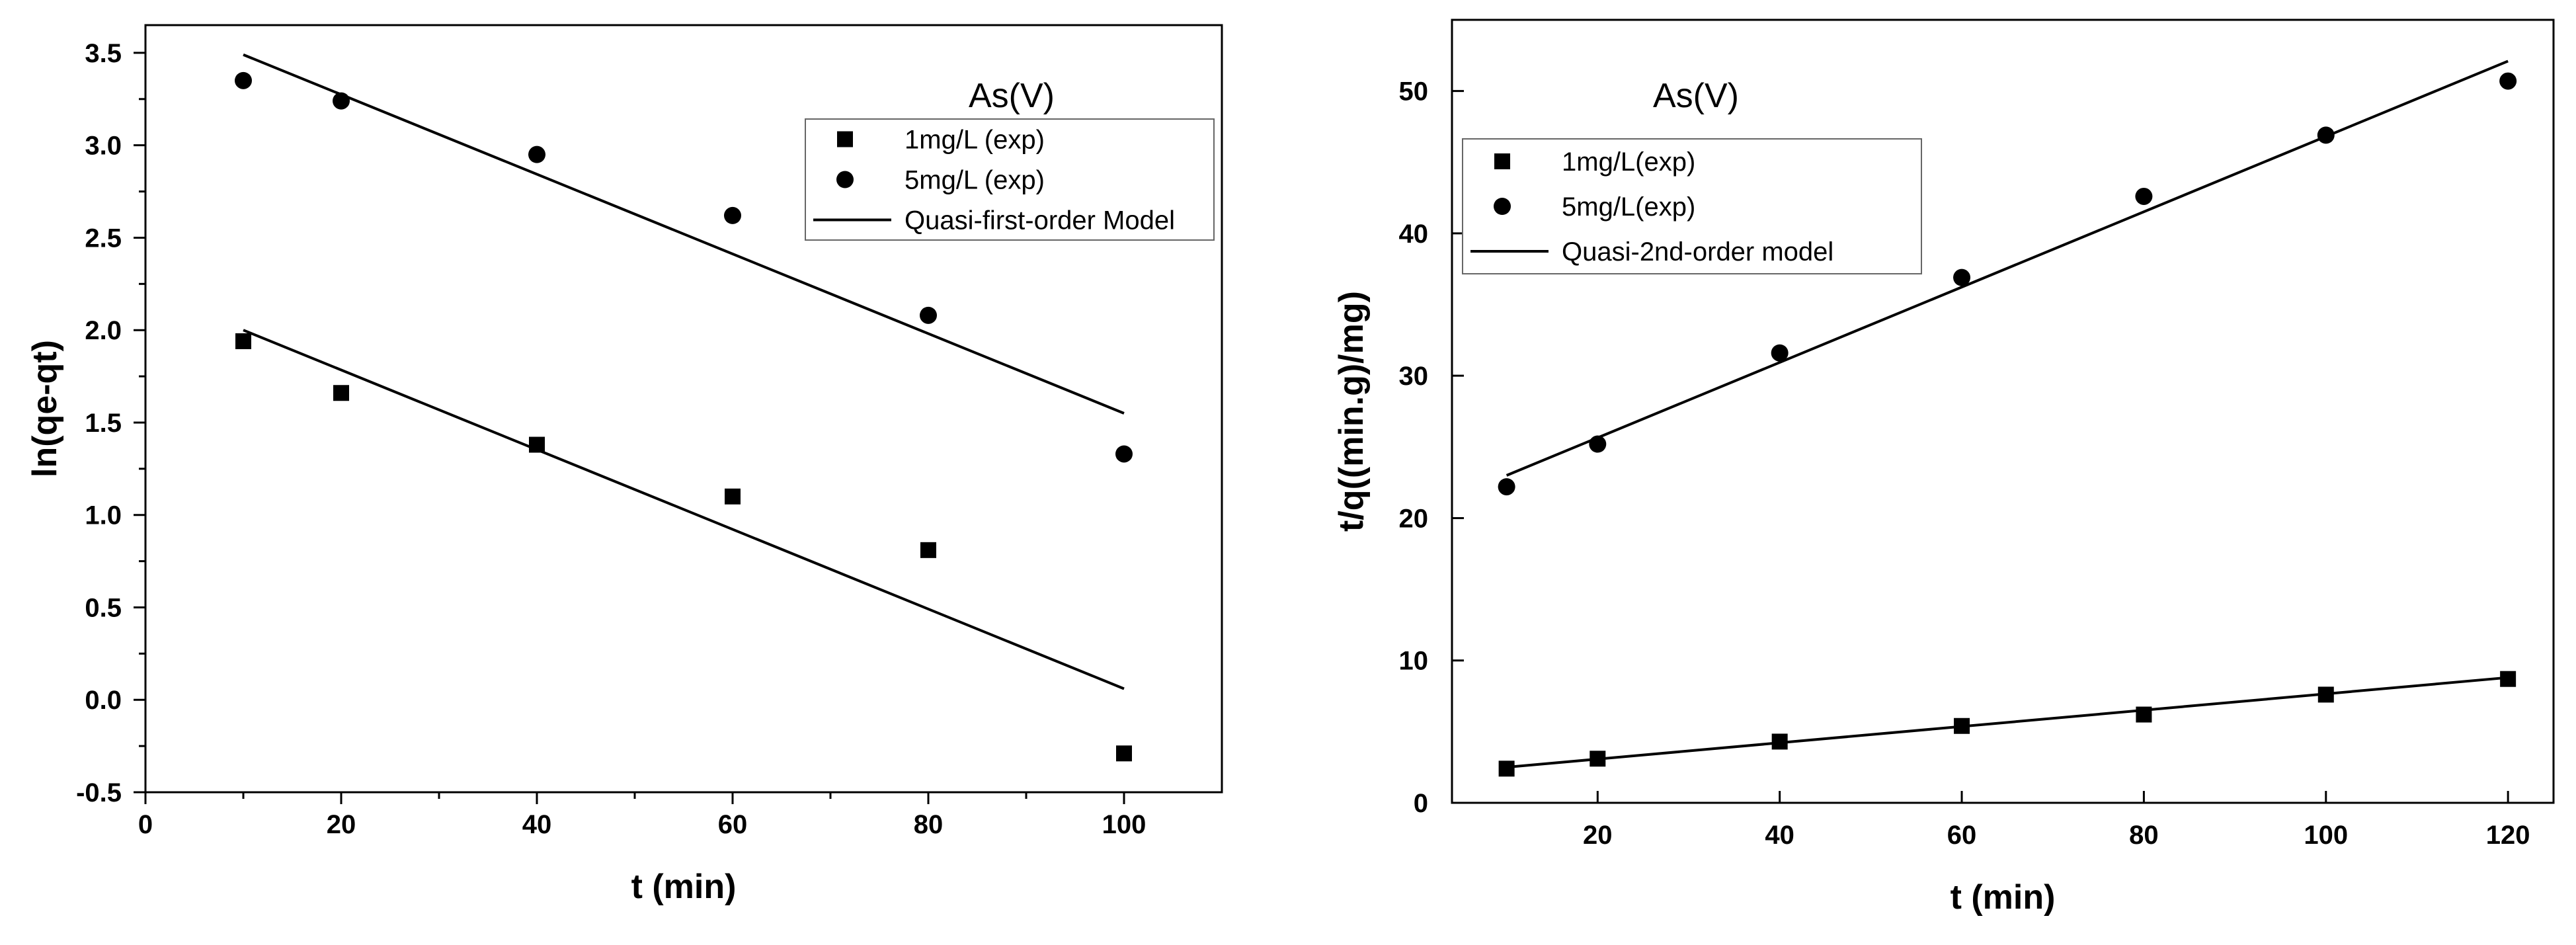  What do you see at coordinates (1697, 252) in the screenshot?
I see `legend-label: Quasi-2nd-order model` at bounding box center [1697, 252].